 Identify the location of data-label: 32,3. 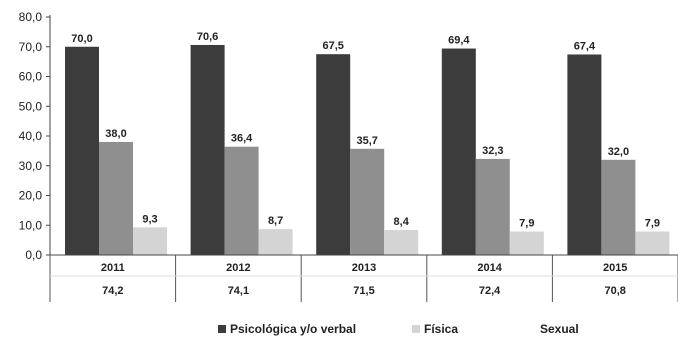
(492, 151).